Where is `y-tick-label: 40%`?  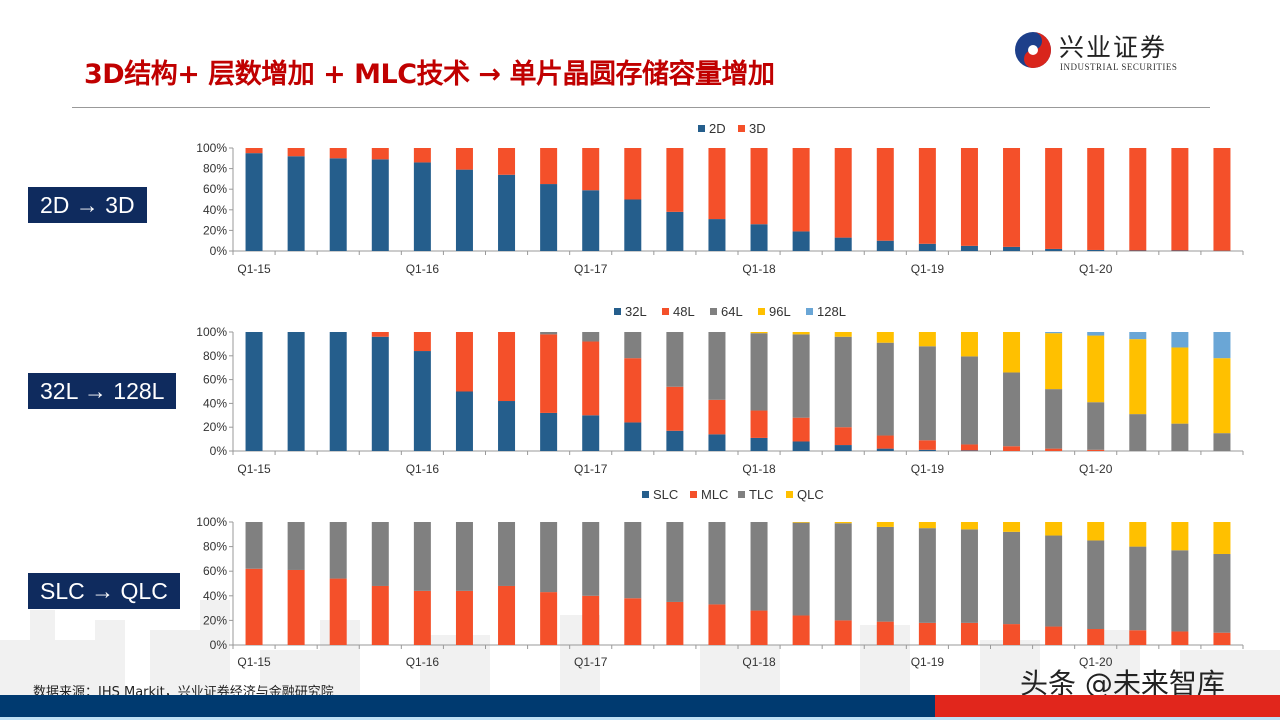
y-tick-label: 40% is located at coordinates (215, 596).